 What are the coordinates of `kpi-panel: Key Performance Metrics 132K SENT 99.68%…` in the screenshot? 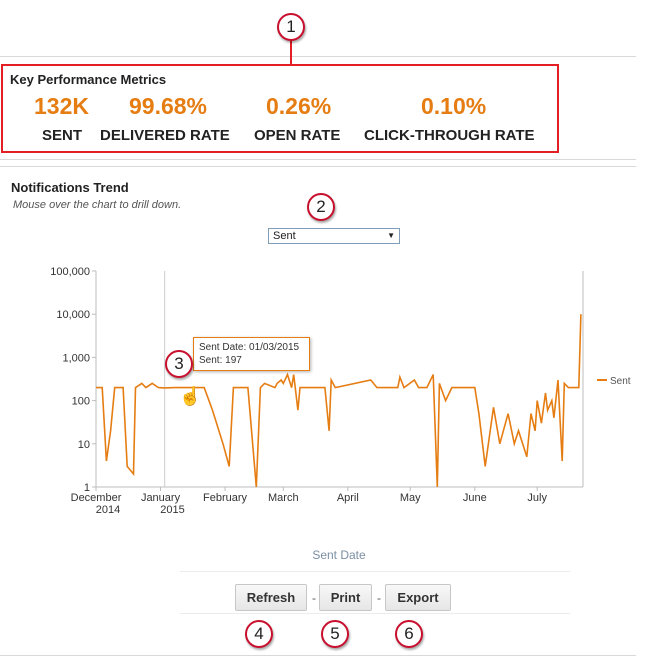 It's located at (280, 108).